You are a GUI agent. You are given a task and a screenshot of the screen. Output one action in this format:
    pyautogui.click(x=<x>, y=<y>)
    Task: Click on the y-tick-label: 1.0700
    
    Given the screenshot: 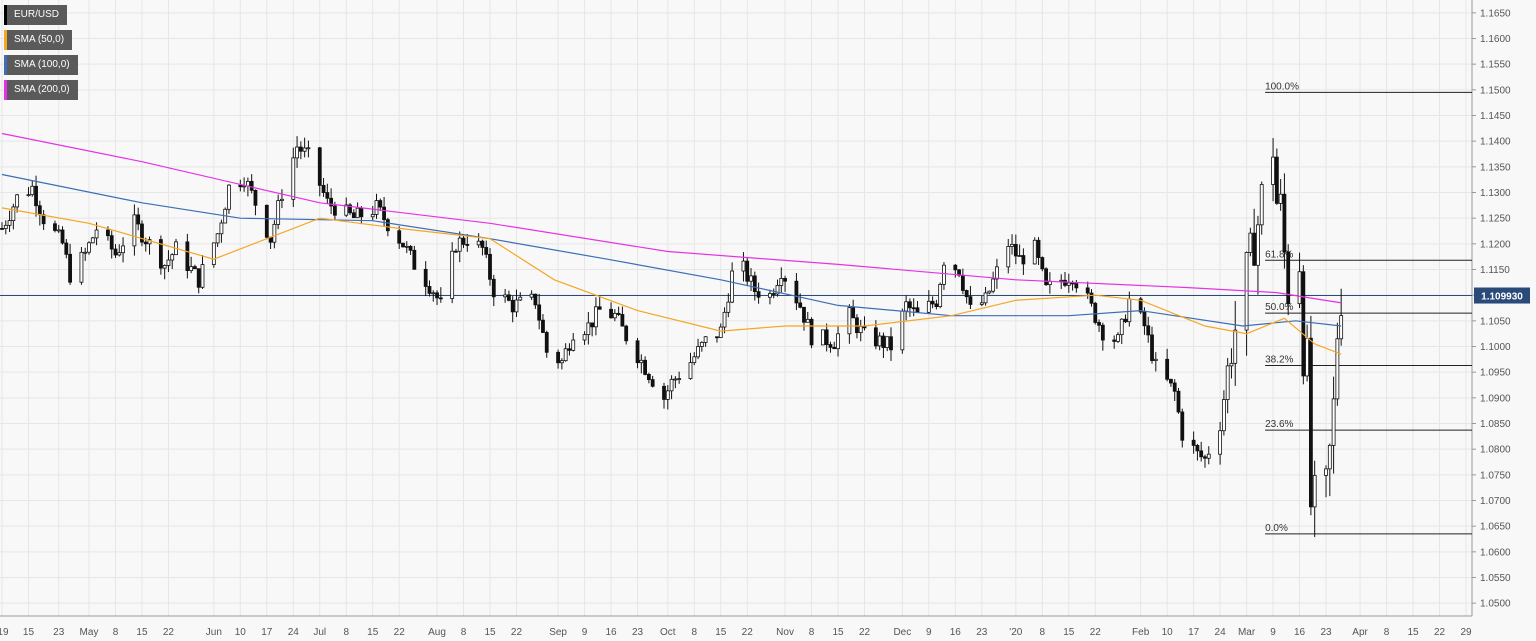 What is the action you would take?
    pyautogui.click(x=1495, y=501)
    